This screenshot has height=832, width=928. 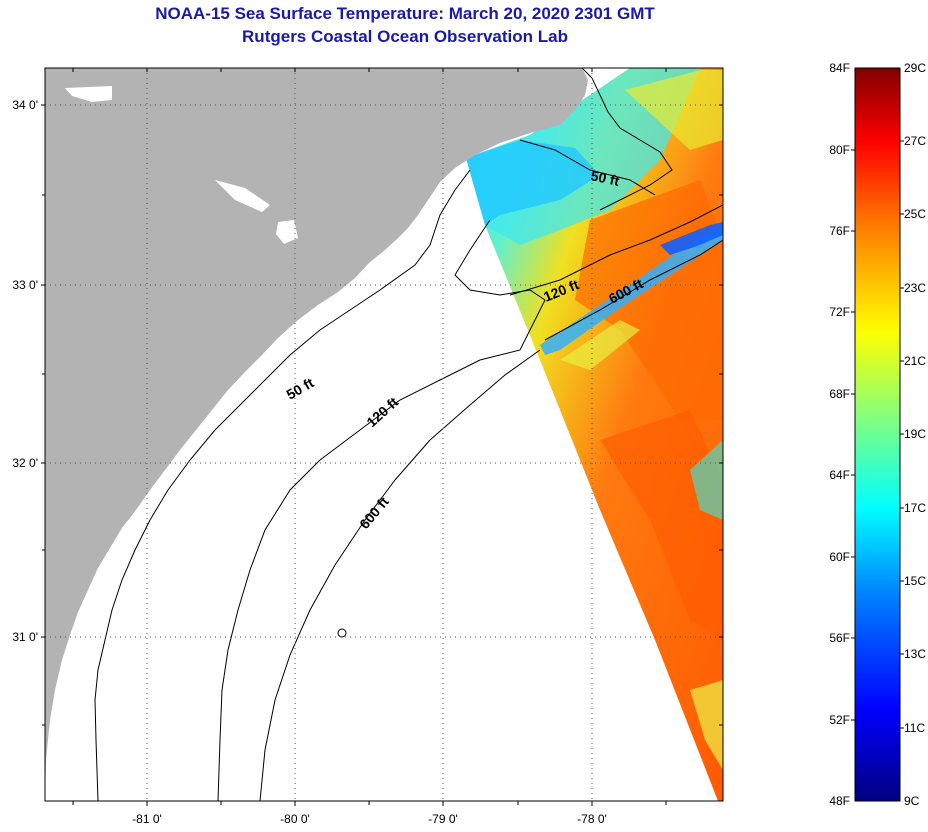 What do you see at coordinates (839, 720) in the screenshot?
I see `colorbar-f-label: 52F` at bounding box center [839, 720].